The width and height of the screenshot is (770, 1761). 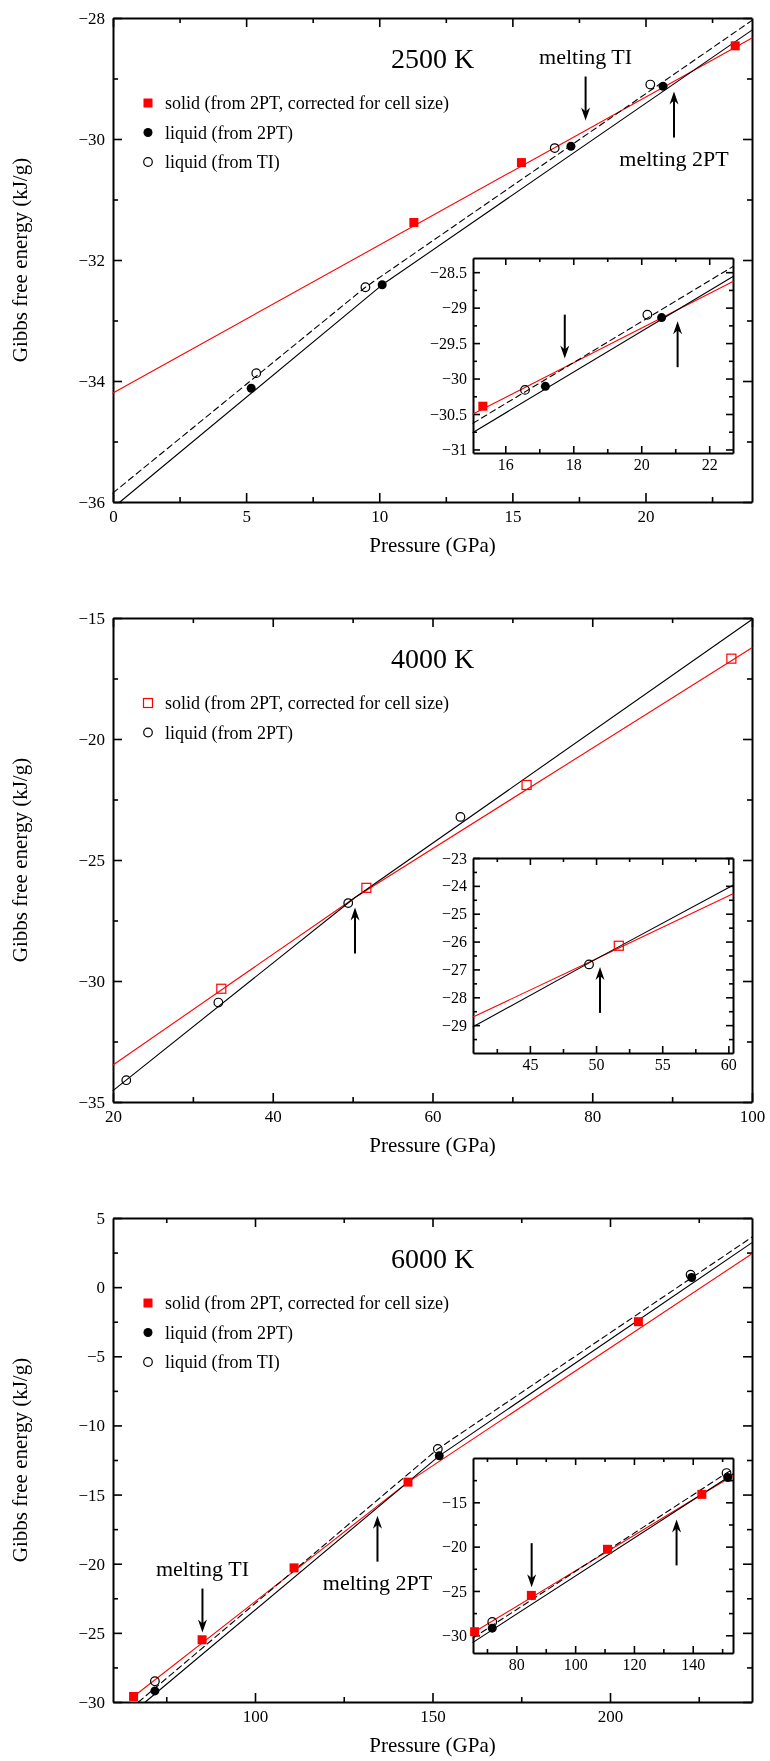 What do you see at coordinates (513, 517) in the screenshot?
I see `x-tick-label: 15` at bounding box center [513, 517].